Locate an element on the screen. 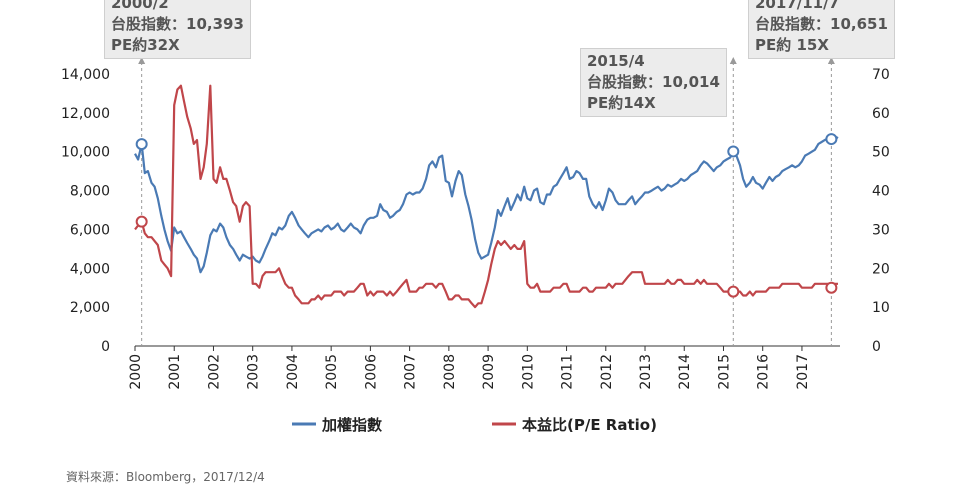 The image size is (980, 500). callout-2000-line-3: PE約32X is located at coordinates (145, 45).